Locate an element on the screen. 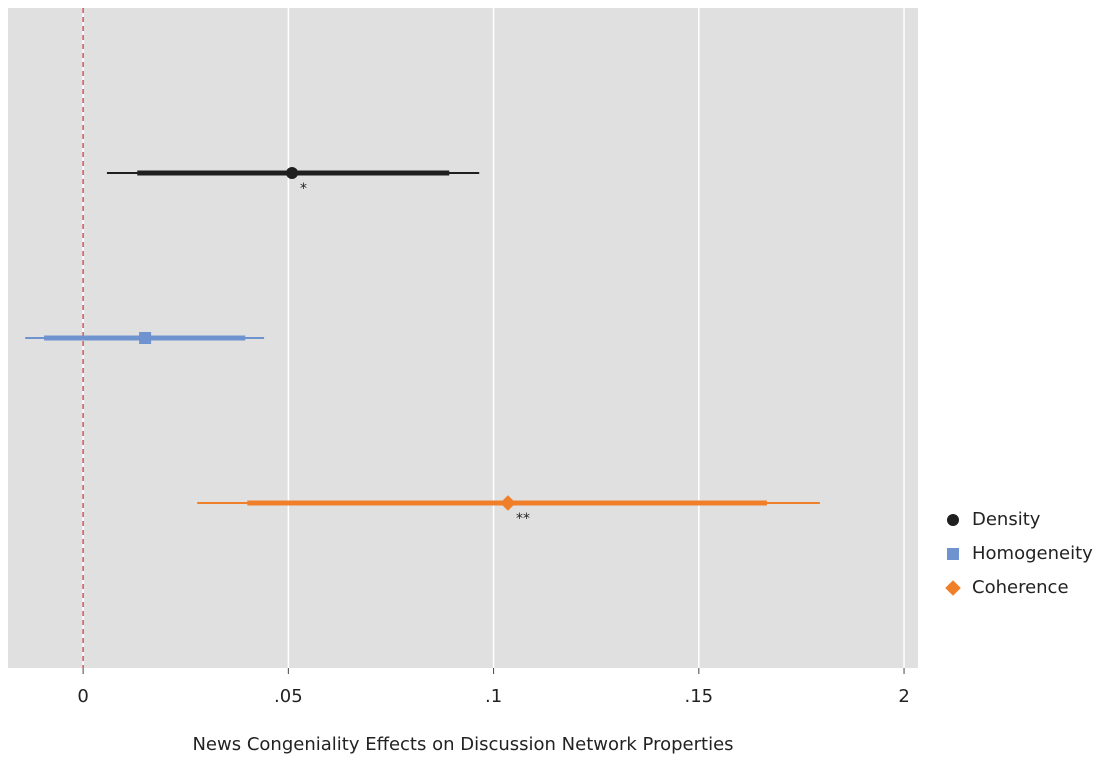 The image size is (1106, 758). x-tick-label: 2 is located at coordinates (903, 696).